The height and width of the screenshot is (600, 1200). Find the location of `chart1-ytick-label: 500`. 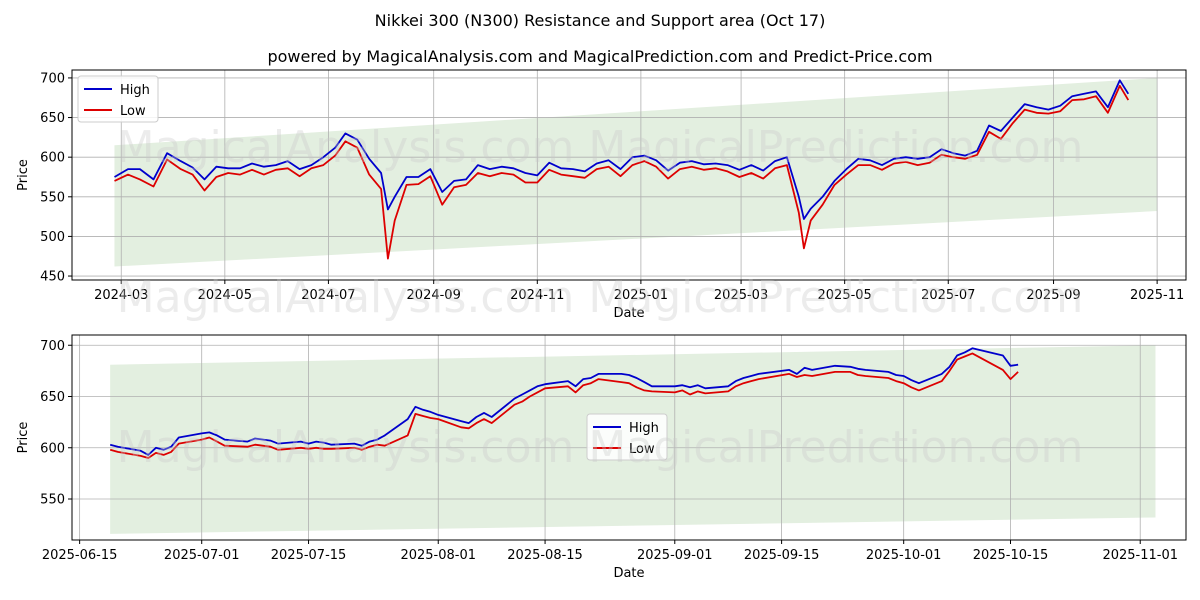

chart1-ytick-label: 500 is located at coordinates (52, 237).